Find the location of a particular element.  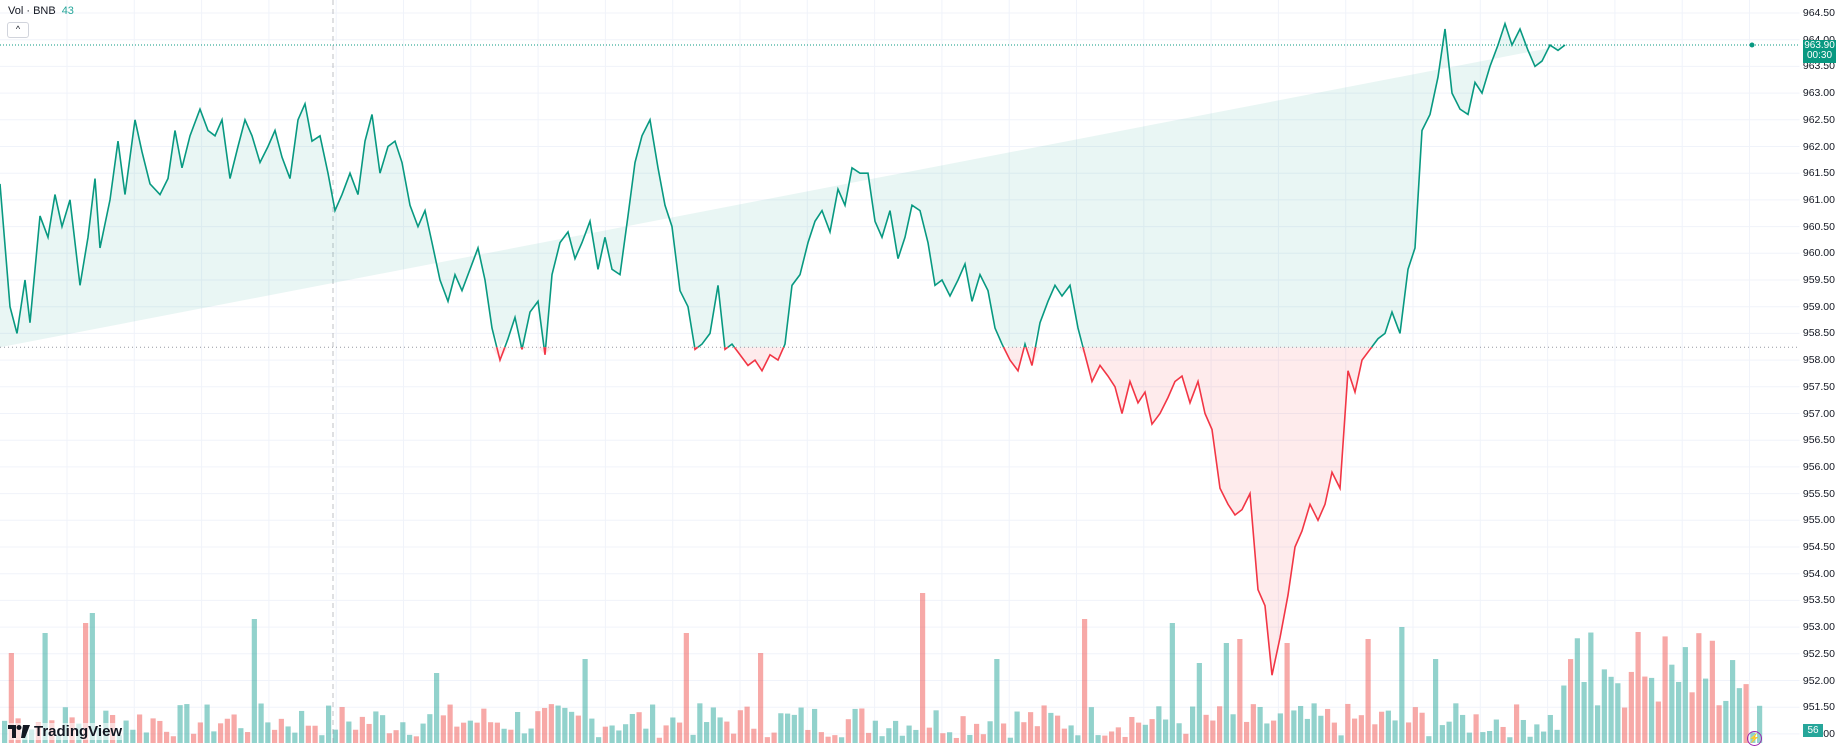

last-price-tag: 963.90 00:30 is located at coordinates (1819, 51).